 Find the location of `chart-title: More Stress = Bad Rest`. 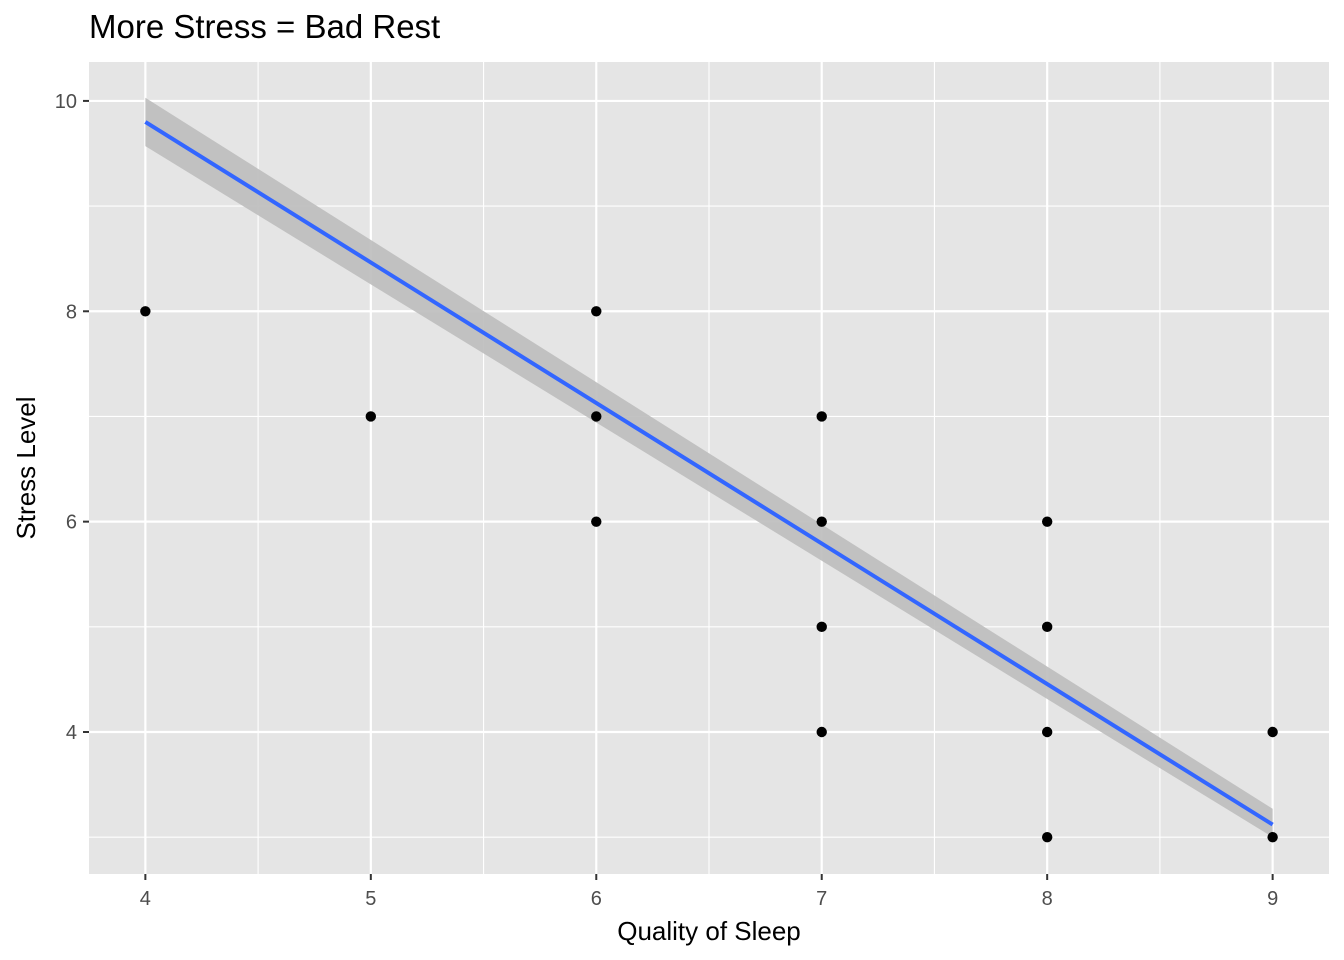

chart-title: More Stress = Bad Rest is located at coordinates (265, 26).